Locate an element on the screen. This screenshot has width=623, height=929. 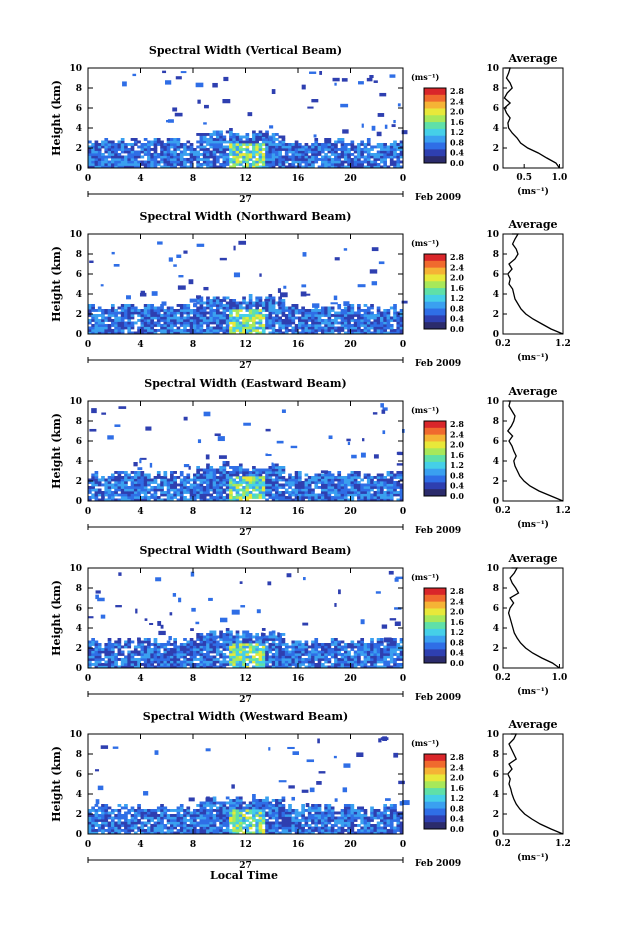
heatmap-cells is located at coordinates (246, 452).